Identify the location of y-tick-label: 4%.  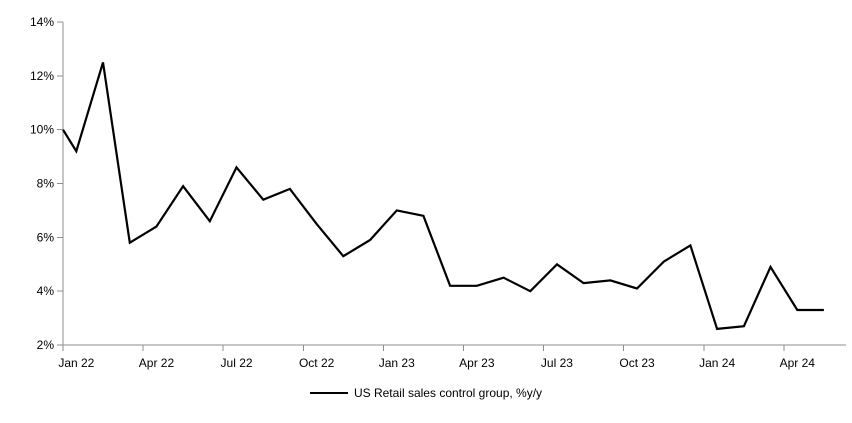
(46, 291).